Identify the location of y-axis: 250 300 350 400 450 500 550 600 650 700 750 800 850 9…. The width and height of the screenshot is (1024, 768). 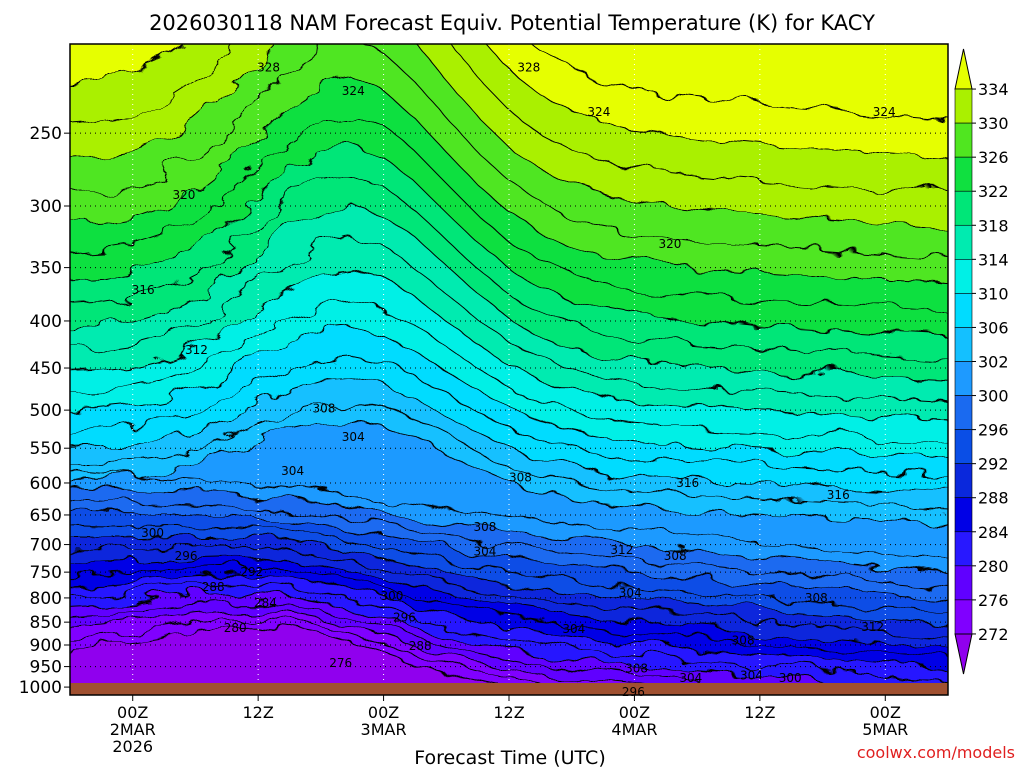
(44, 411).